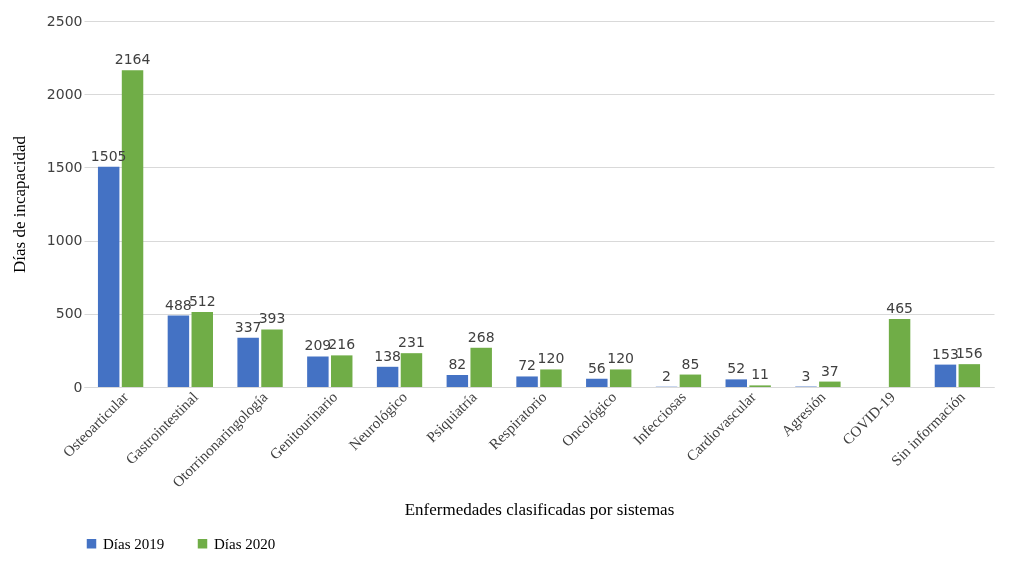 This screenshot has width=1020, height=576. Describe the element at coordinates (411, 342) in the screenshot. I see `data-label: 231` at that location.